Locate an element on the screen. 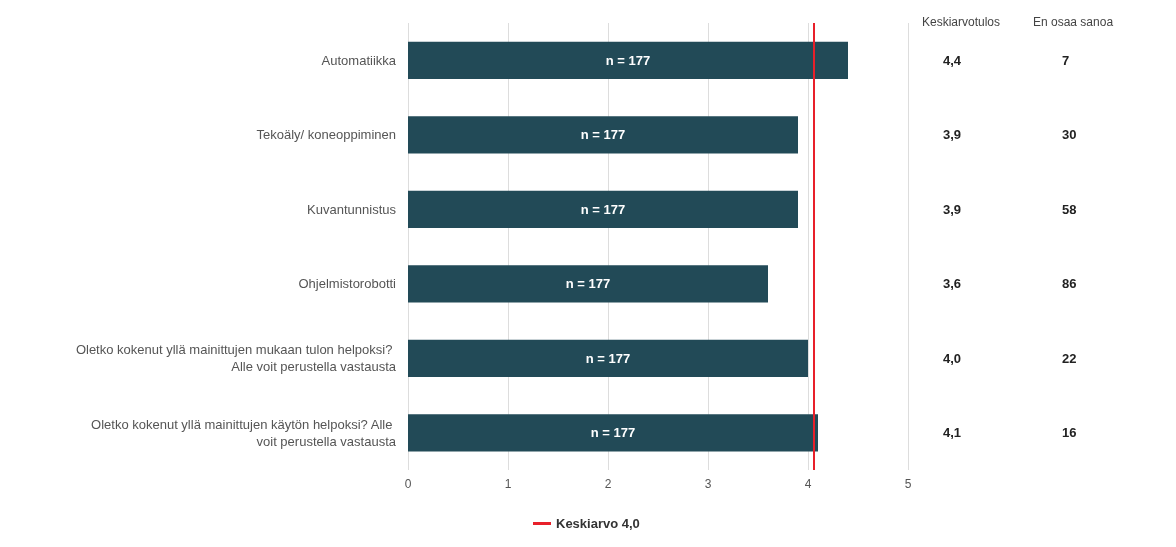 The height and width of the screenshot is (547, 1176). text: 16 is located at coordinates (1069, 433).